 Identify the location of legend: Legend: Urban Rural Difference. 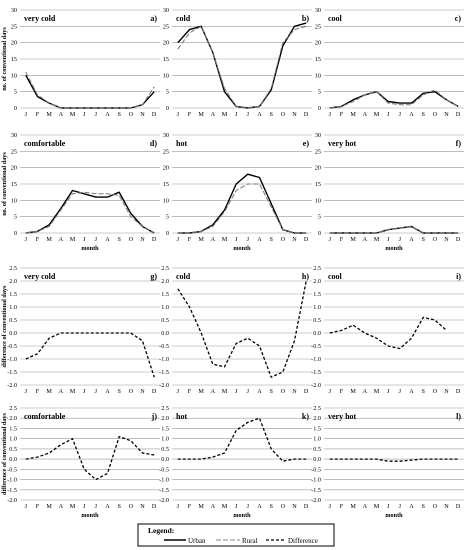
(236, 535).